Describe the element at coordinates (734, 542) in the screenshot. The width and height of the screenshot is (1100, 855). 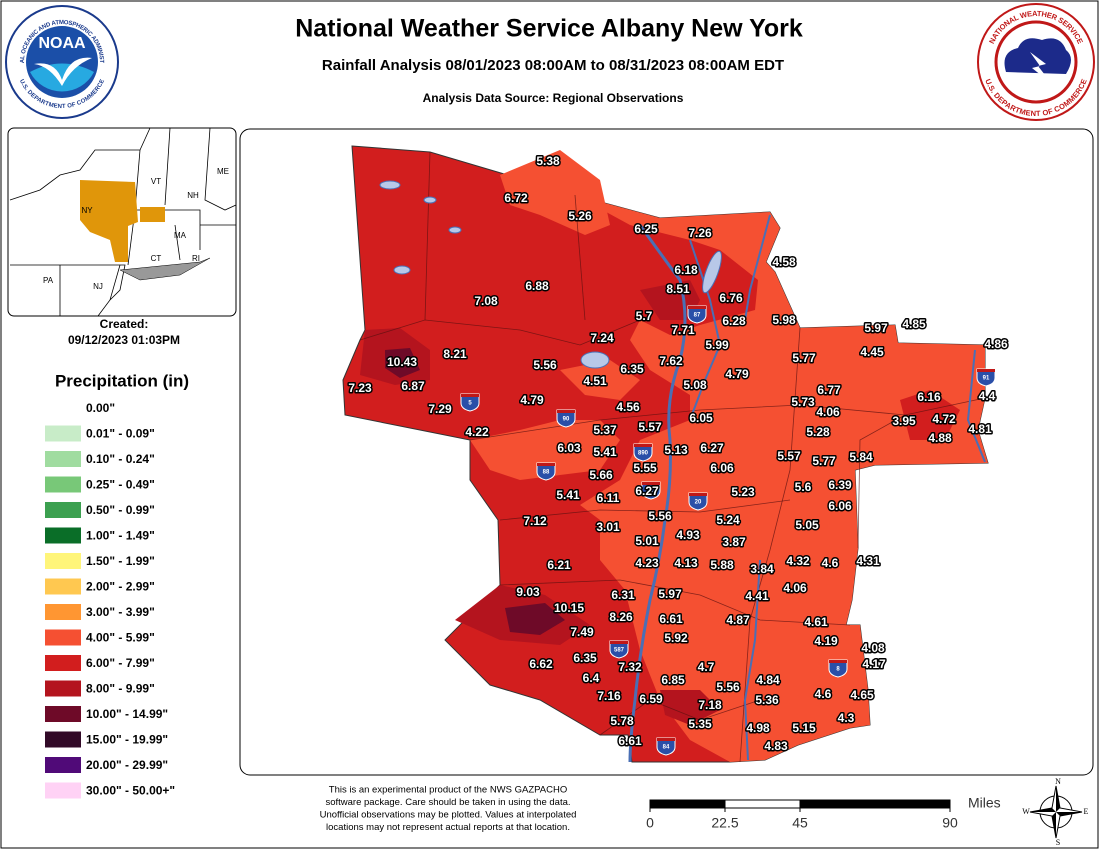
I see `station-value: 3.87` at that location.